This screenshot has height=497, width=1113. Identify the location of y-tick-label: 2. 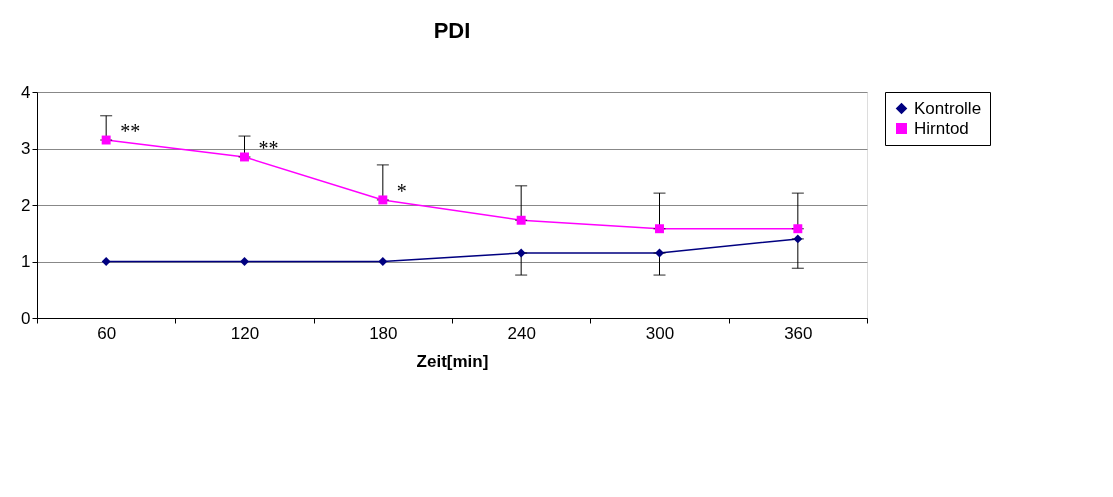
(26, 205).